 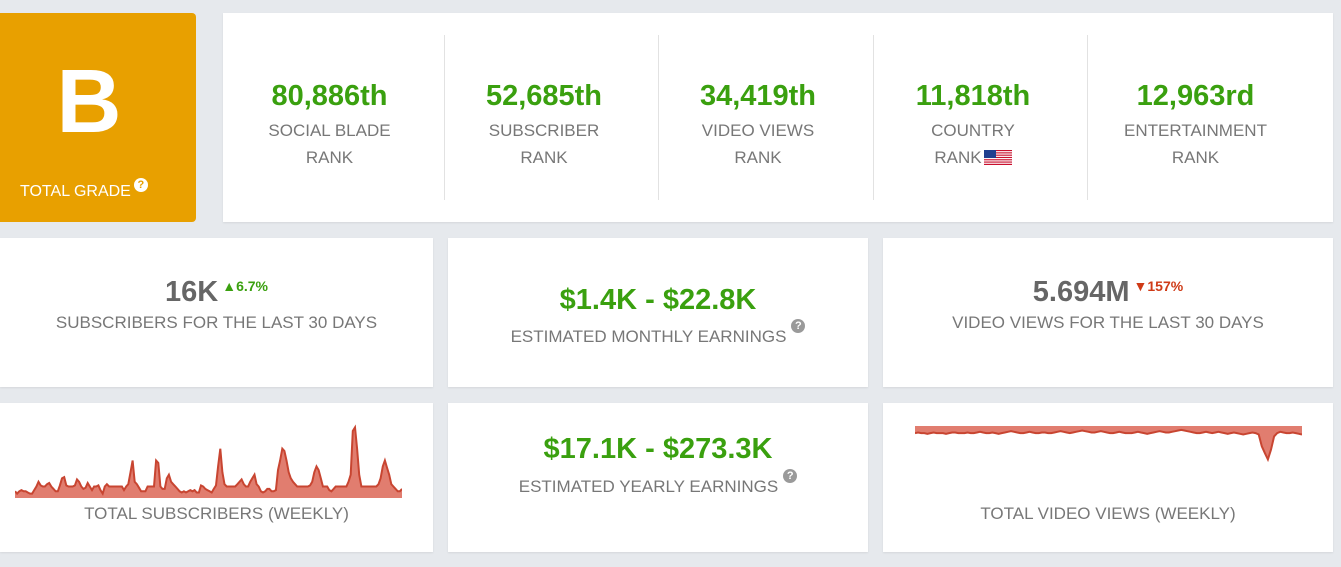 I want to click on rank-value: 52,685th, so click(x=544, y=96).